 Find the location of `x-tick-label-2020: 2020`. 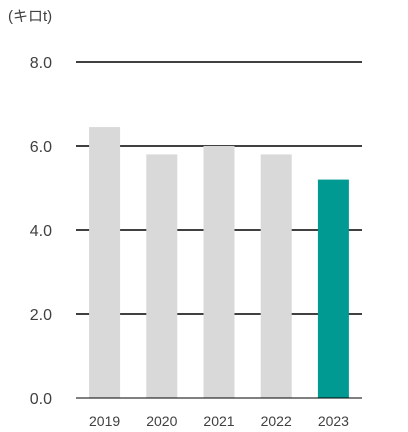

x-tick-label-2020: 2020 is located at coordinates (161, 421).